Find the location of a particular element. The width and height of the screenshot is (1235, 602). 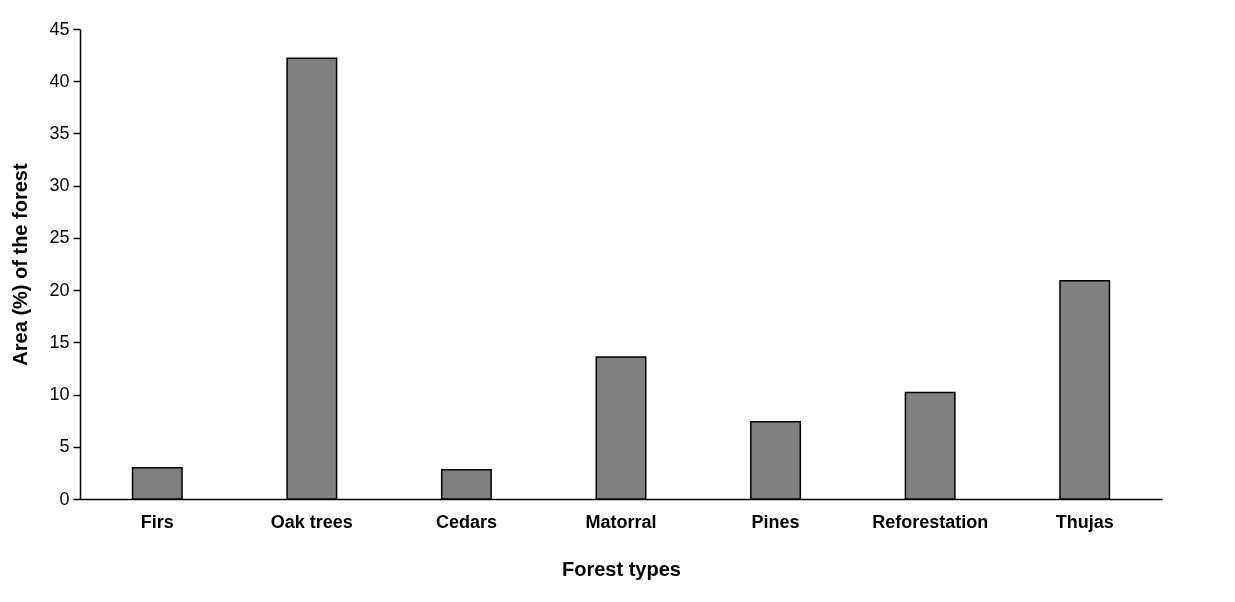

y-tick-label: 45 is located at coordinates (59, 28).